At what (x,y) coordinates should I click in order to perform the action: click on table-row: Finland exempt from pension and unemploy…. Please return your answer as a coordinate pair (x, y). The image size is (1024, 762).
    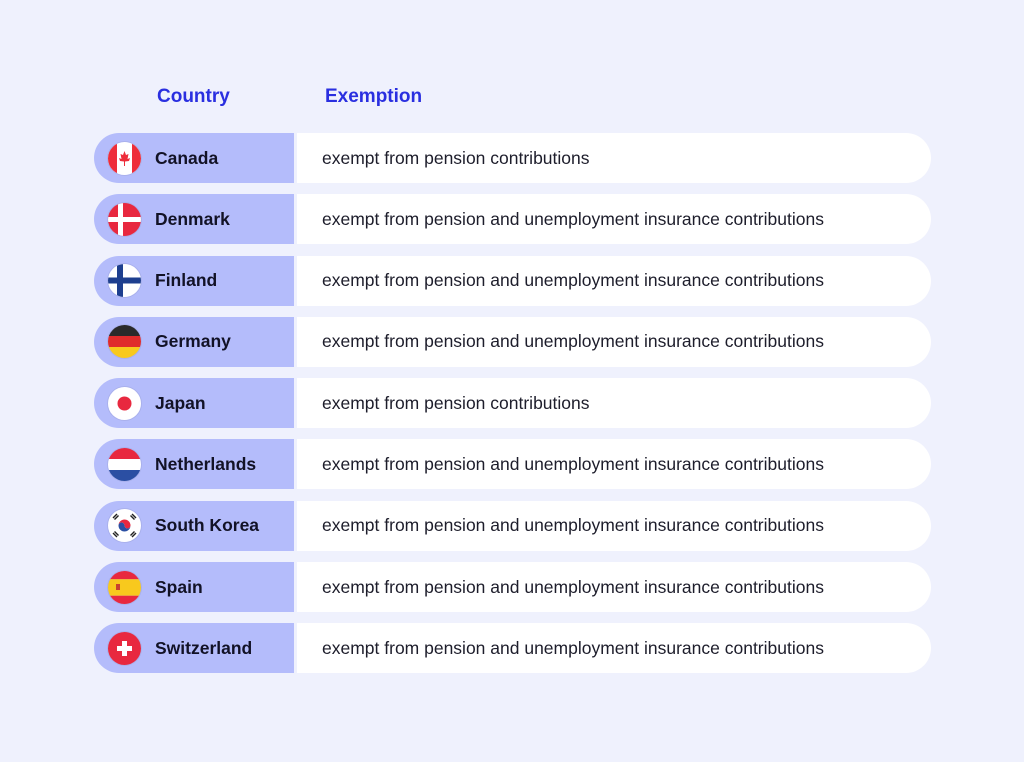
    Looking at the image, I should click on (512, 280).